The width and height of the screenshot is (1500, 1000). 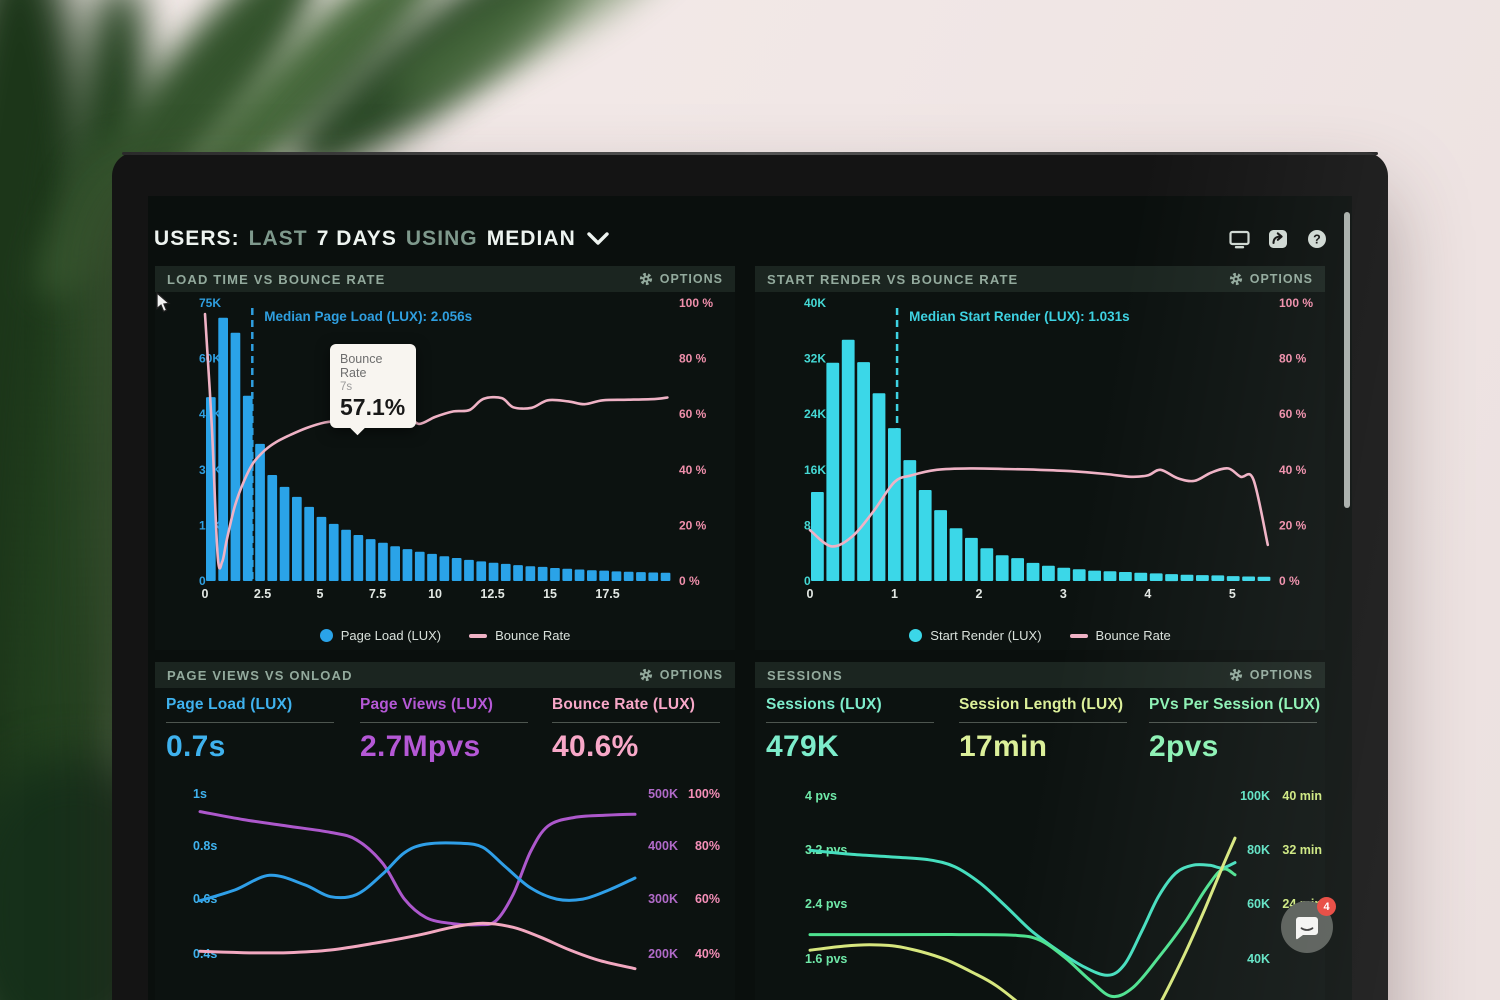 What do you see at coordinates (1255, 796) in the screenshot?
I see `axis-tick-label: 100K` at bounding box center [1255, 796].